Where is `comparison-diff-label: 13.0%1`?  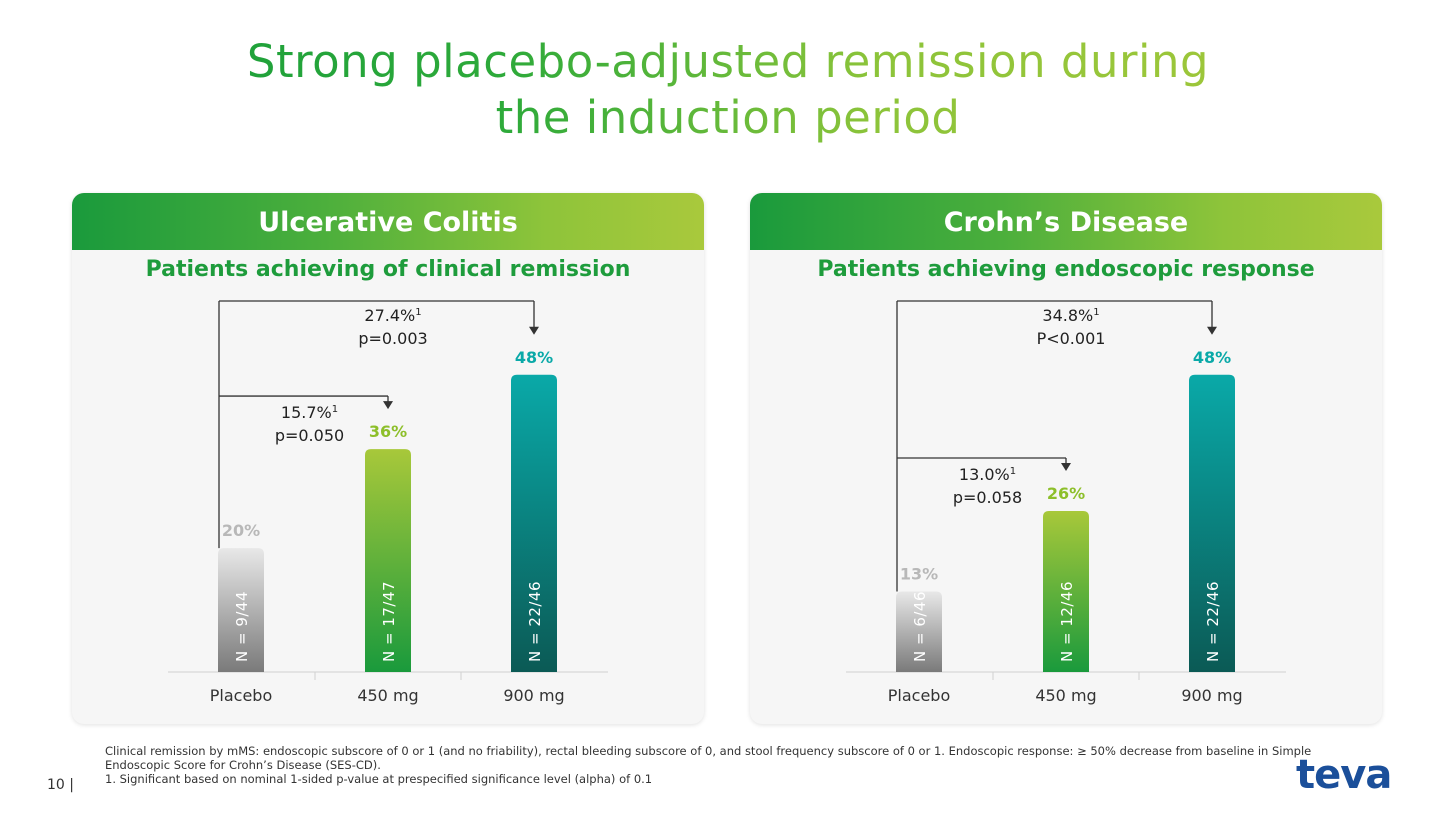 comparison-diff-label: 13.0%1 is located at coordinates (987, 474).